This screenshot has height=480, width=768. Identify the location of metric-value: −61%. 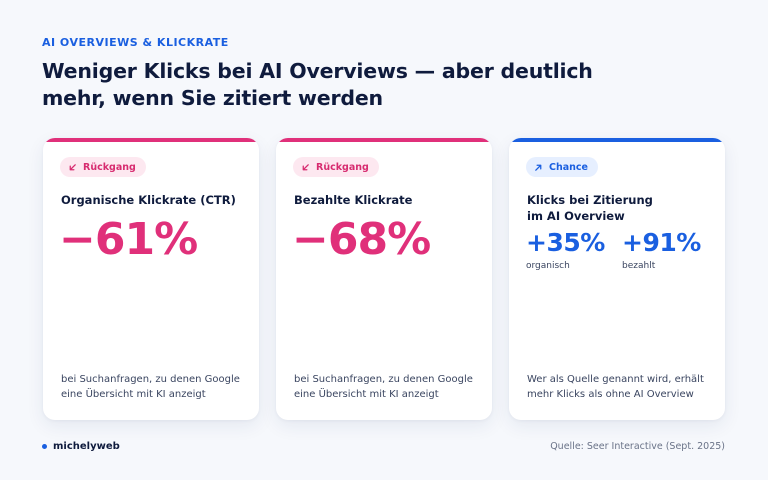
(128, 239).